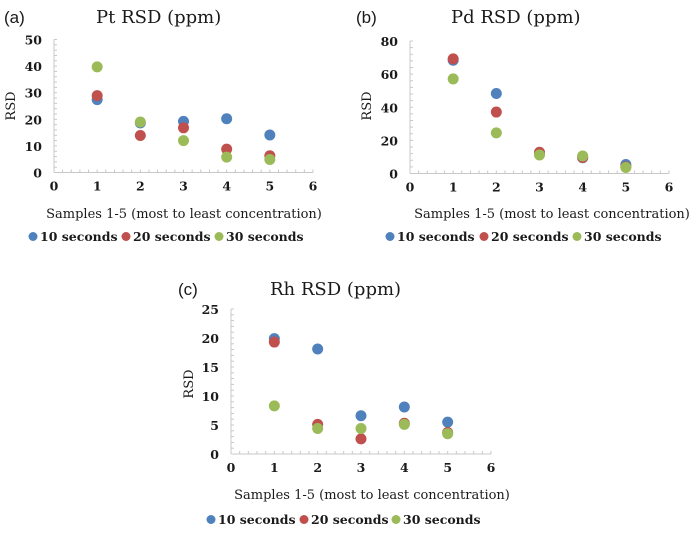 This screenshot has width=700, height=541. I want to click on panel-label: (a), so click(14, 17).